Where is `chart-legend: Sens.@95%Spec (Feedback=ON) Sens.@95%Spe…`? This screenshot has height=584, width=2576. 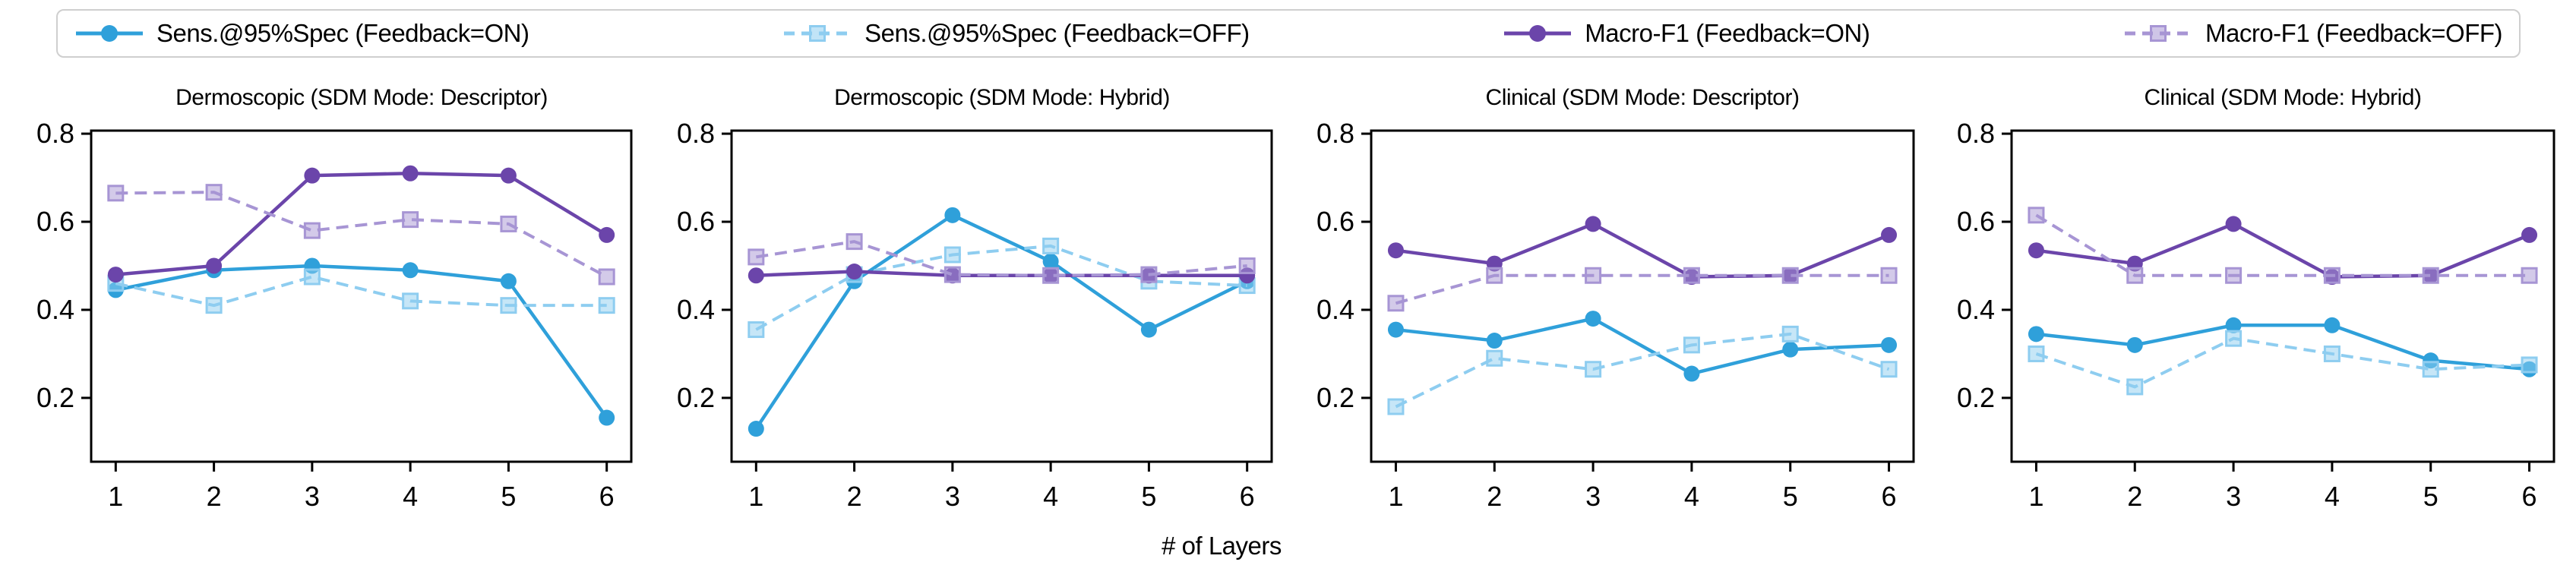
chart-legend: Sens.@95%Spec (Feedback=ON) Sens.@95%Spe… is located at coordinates (1288, 33).